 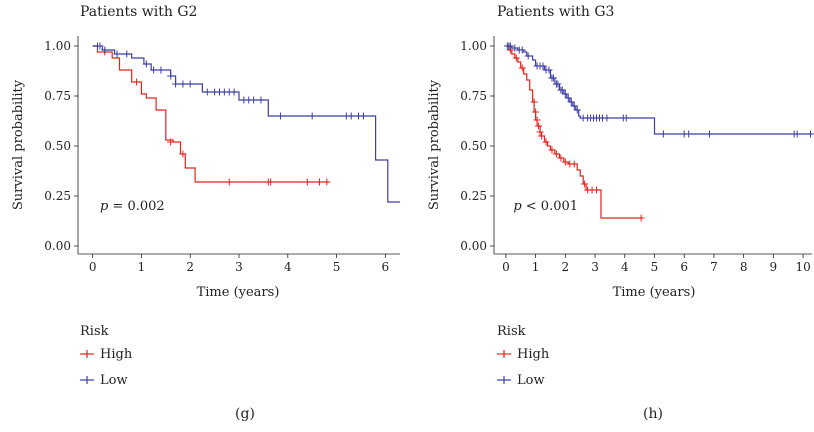 I want to click on panel-g-p-value: p = 0.002, so click(x=132, y=206).